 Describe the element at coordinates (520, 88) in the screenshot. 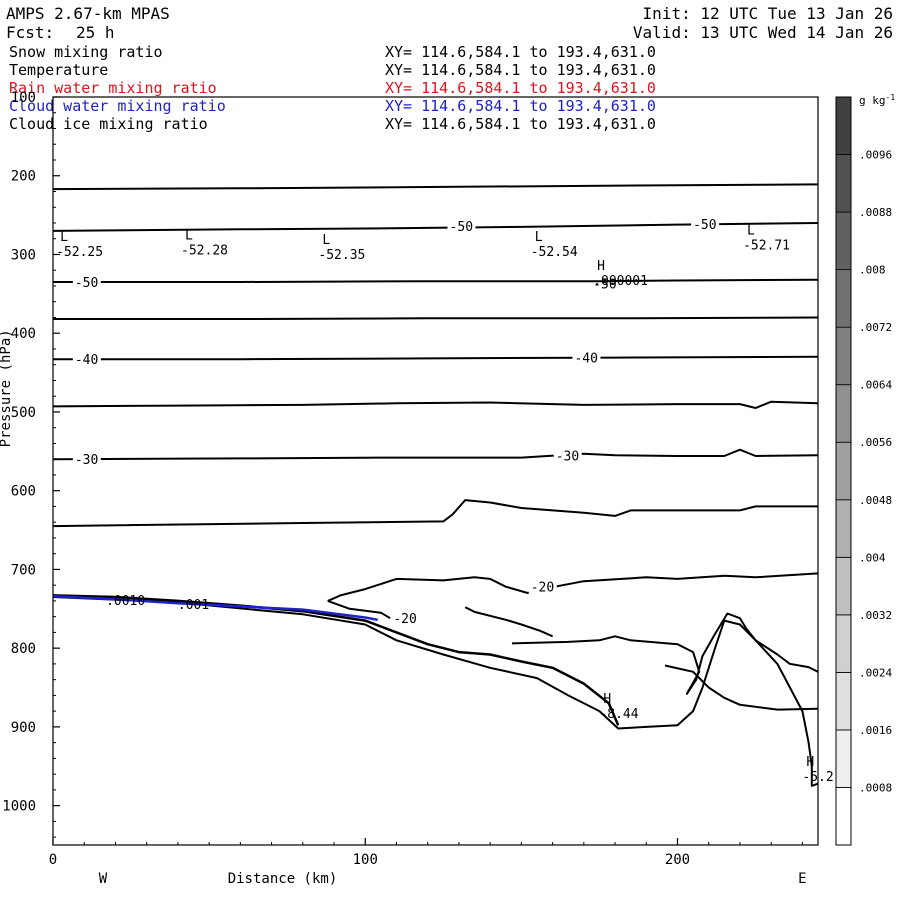

I see `field-xy-rain: XY= 114.6,584.1 to 193.4,631.0` at that location.